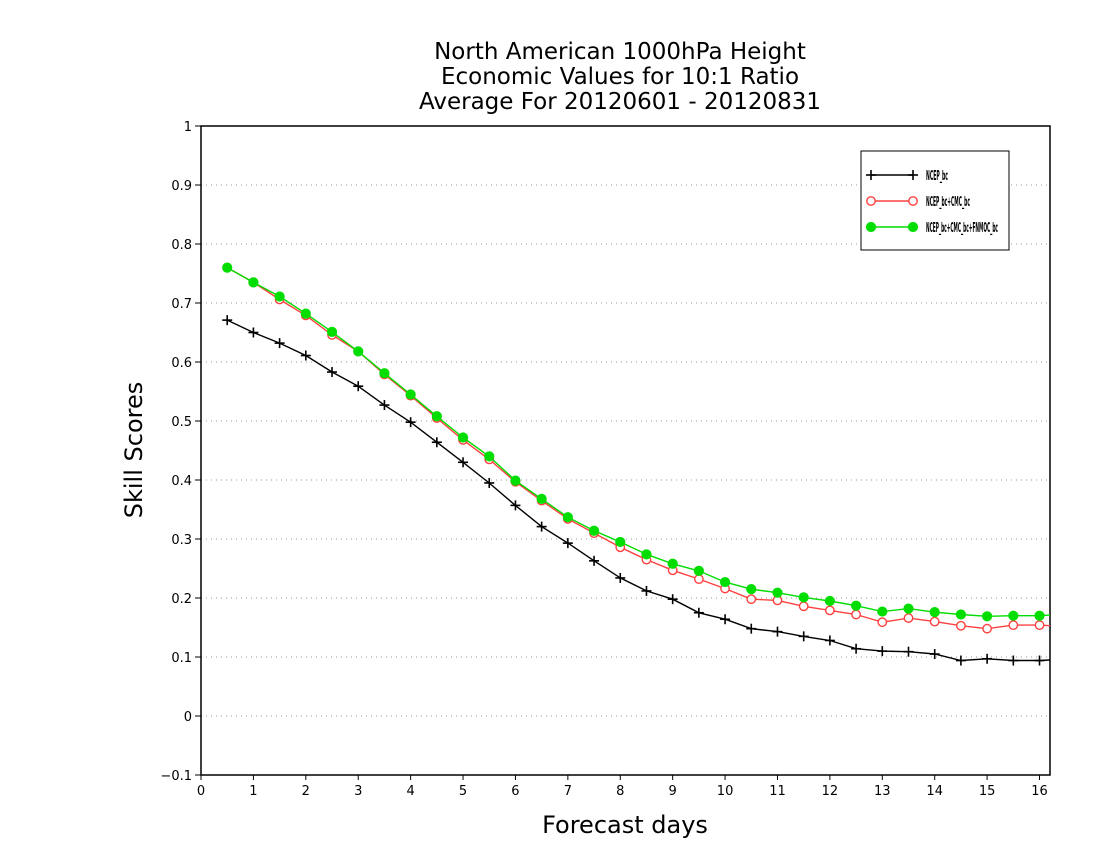  What do you see at coordinates (188, 717) in the screenshot?
I see `y-tick-label: 0` at bounding box center [188, 717].